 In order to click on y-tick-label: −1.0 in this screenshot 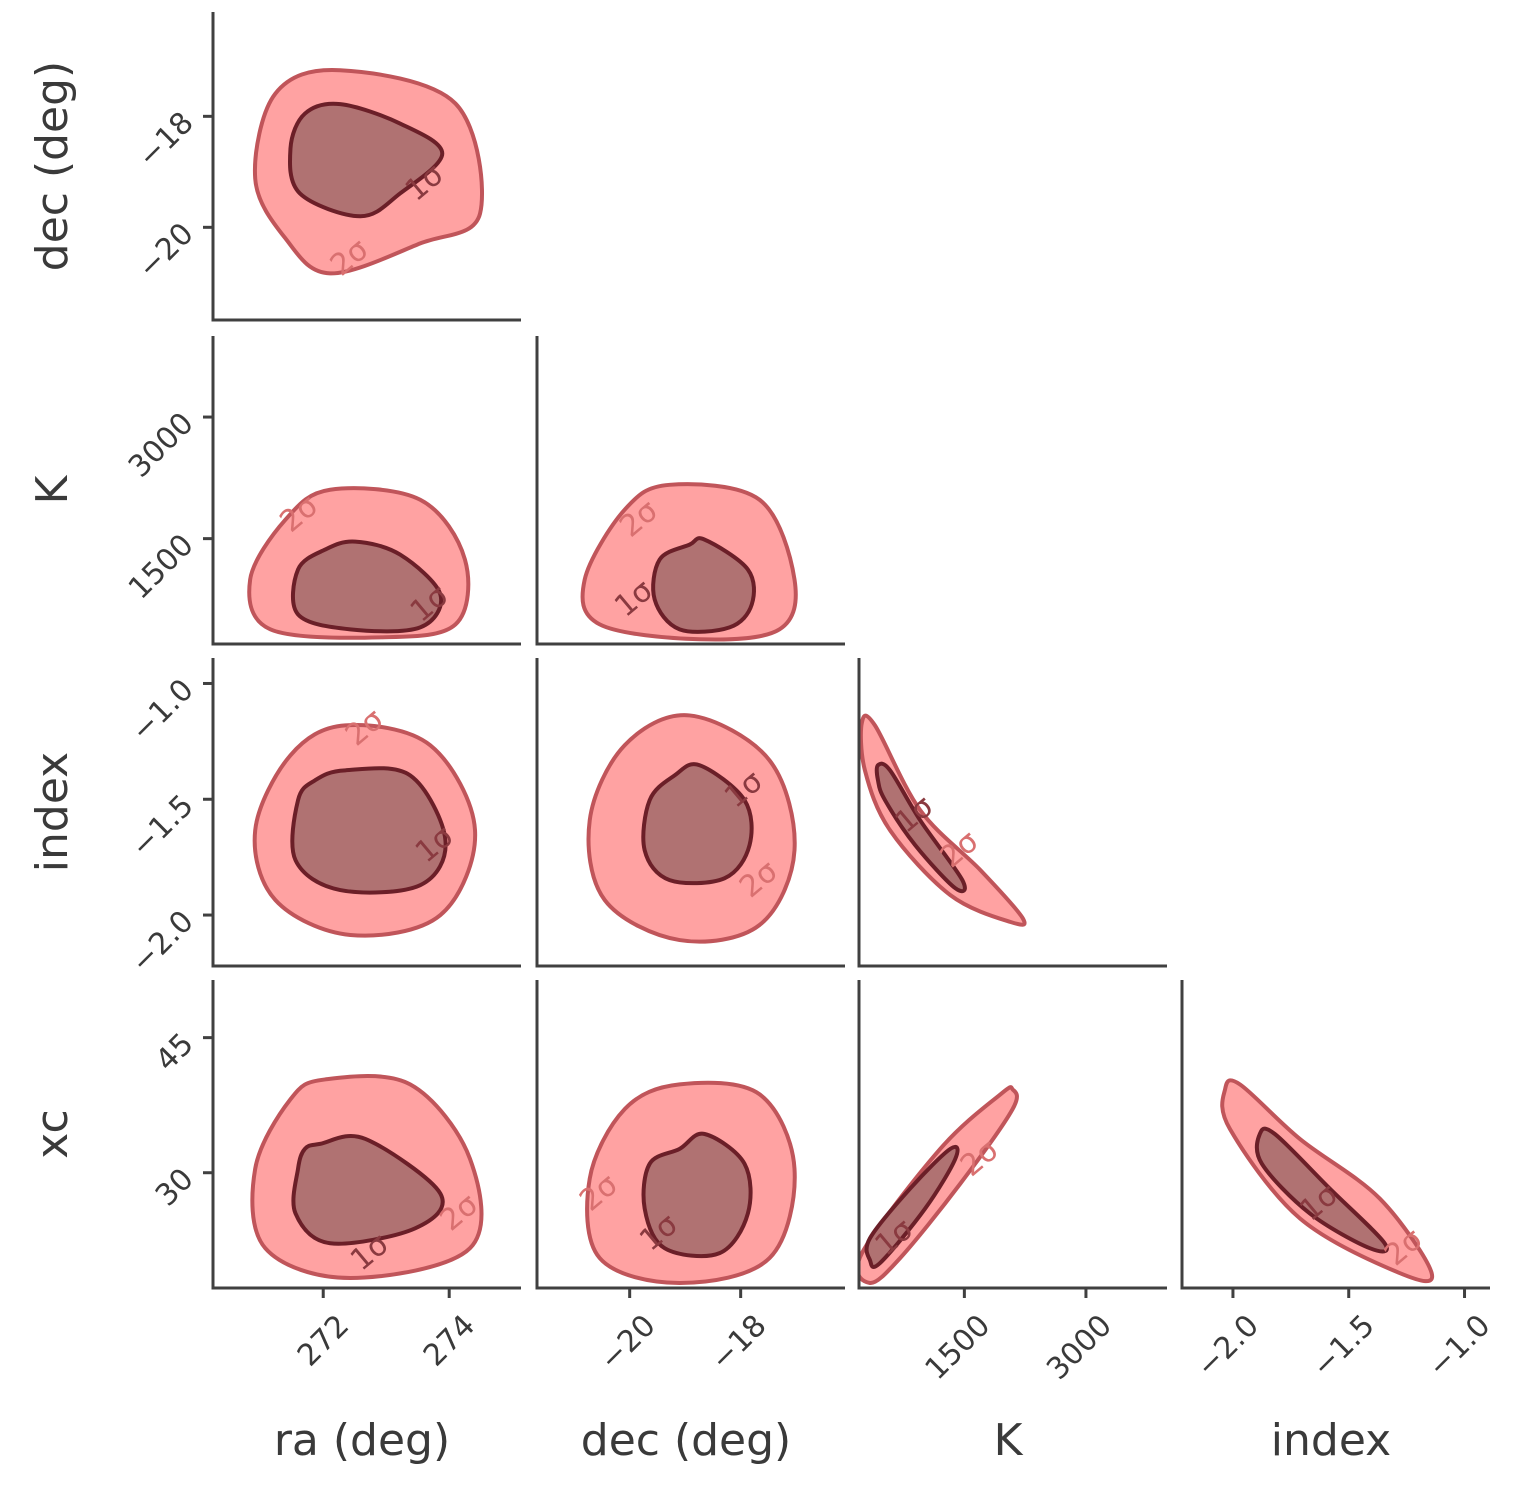, I will do `click(162, 710)`.